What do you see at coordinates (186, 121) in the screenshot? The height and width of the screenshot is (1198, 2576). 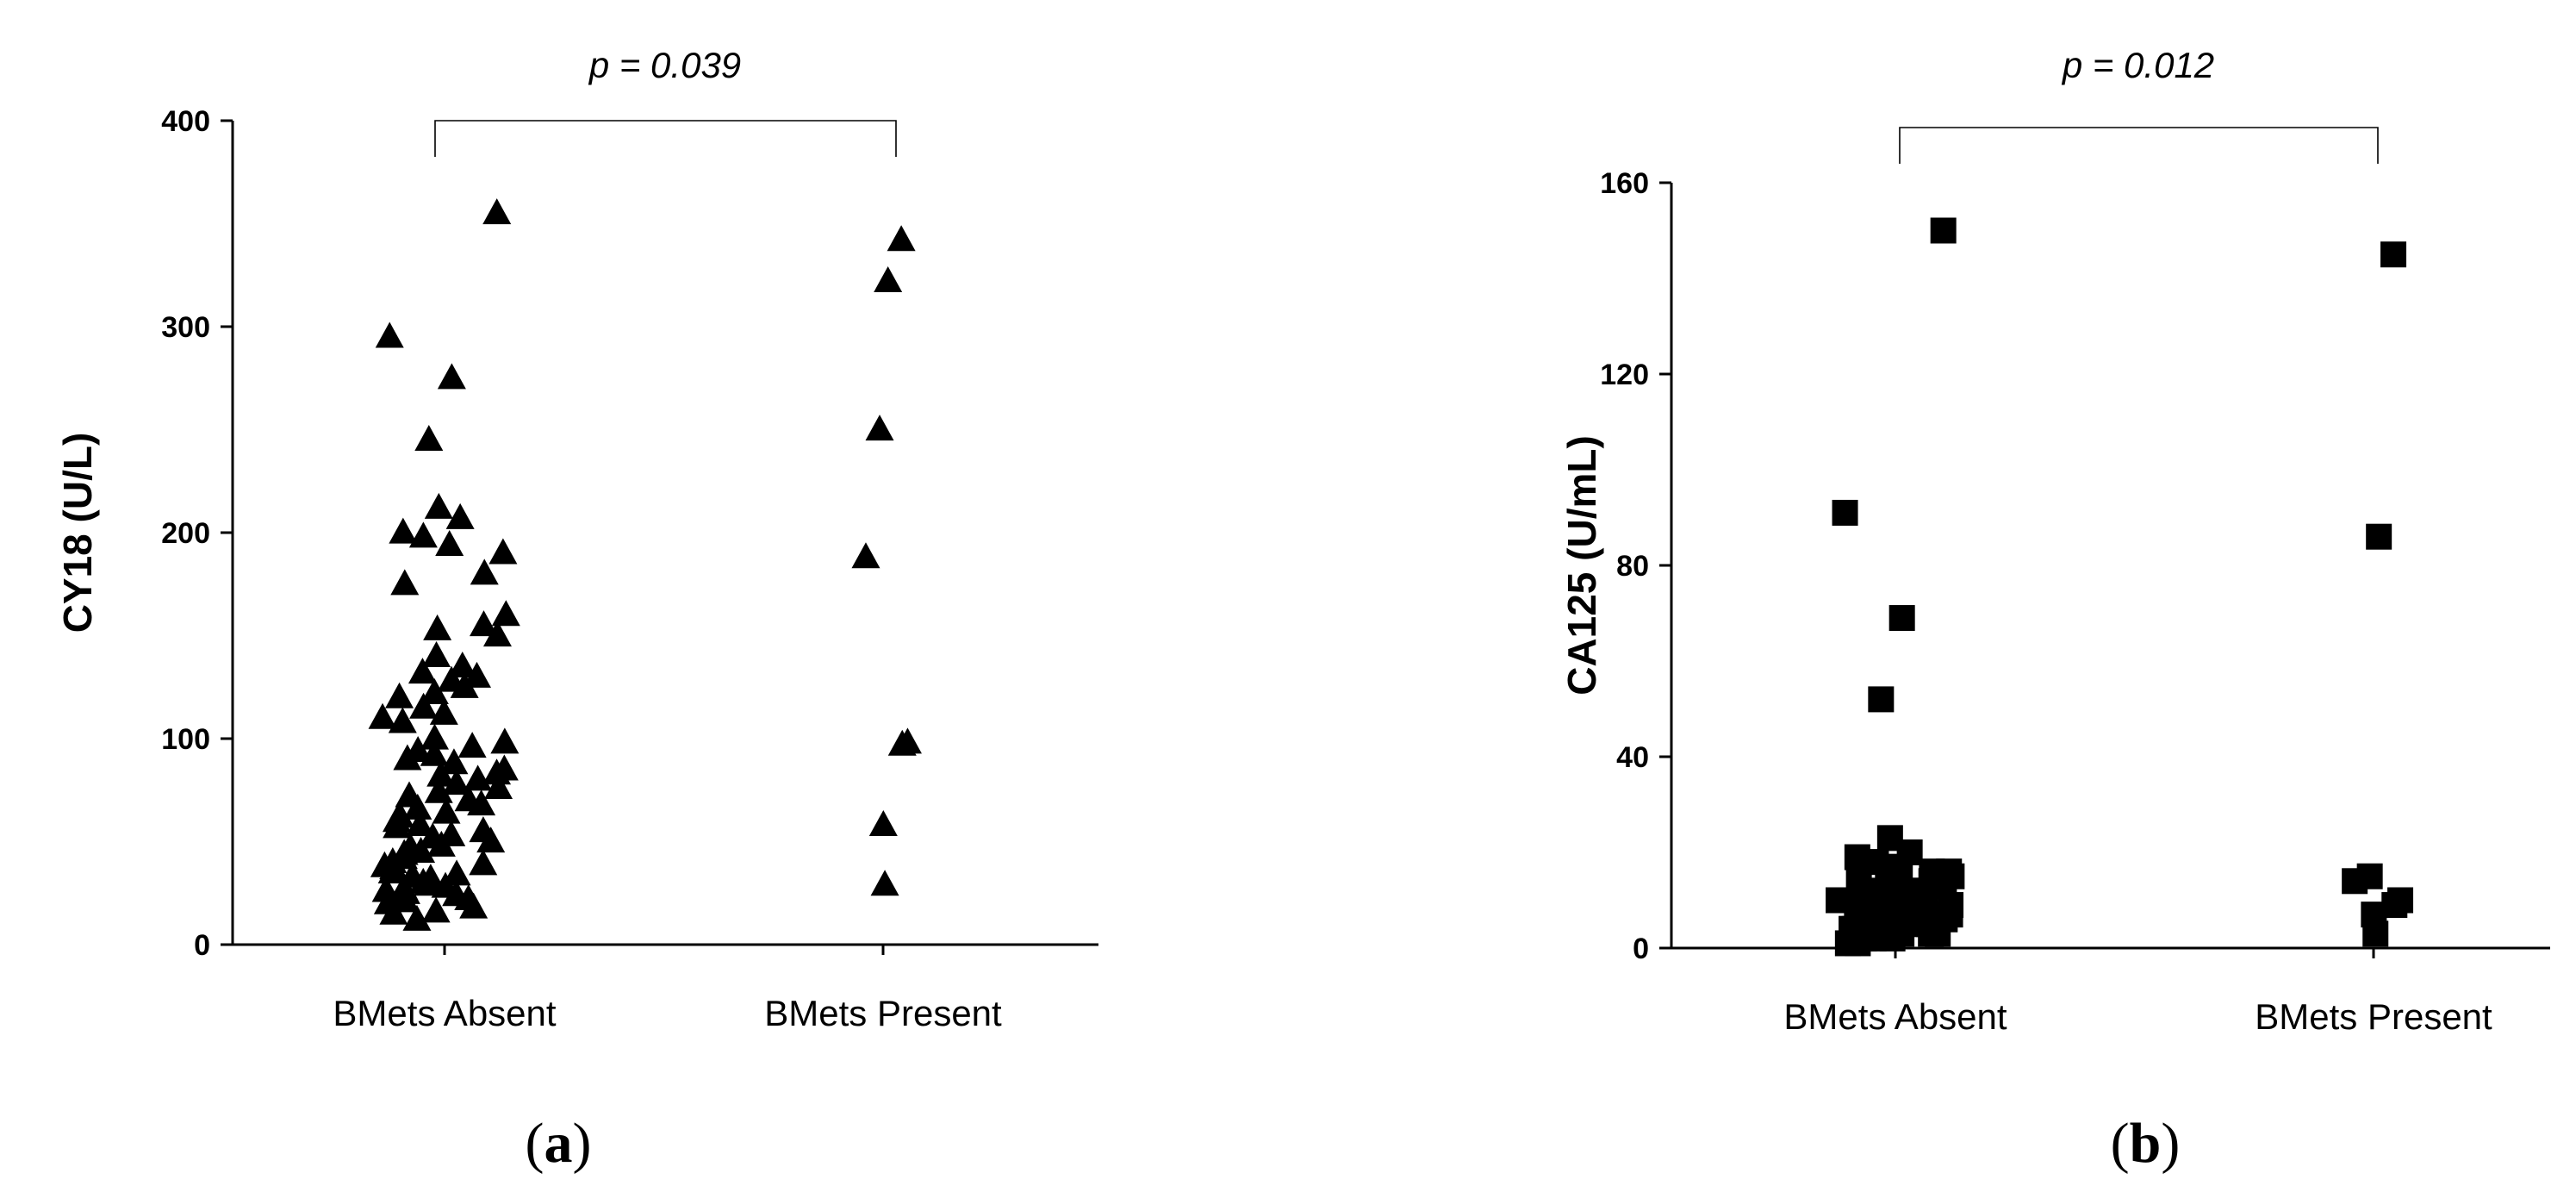 I see `panel-a-y-tick-label-4: 400` at bounding box center [186, 121].